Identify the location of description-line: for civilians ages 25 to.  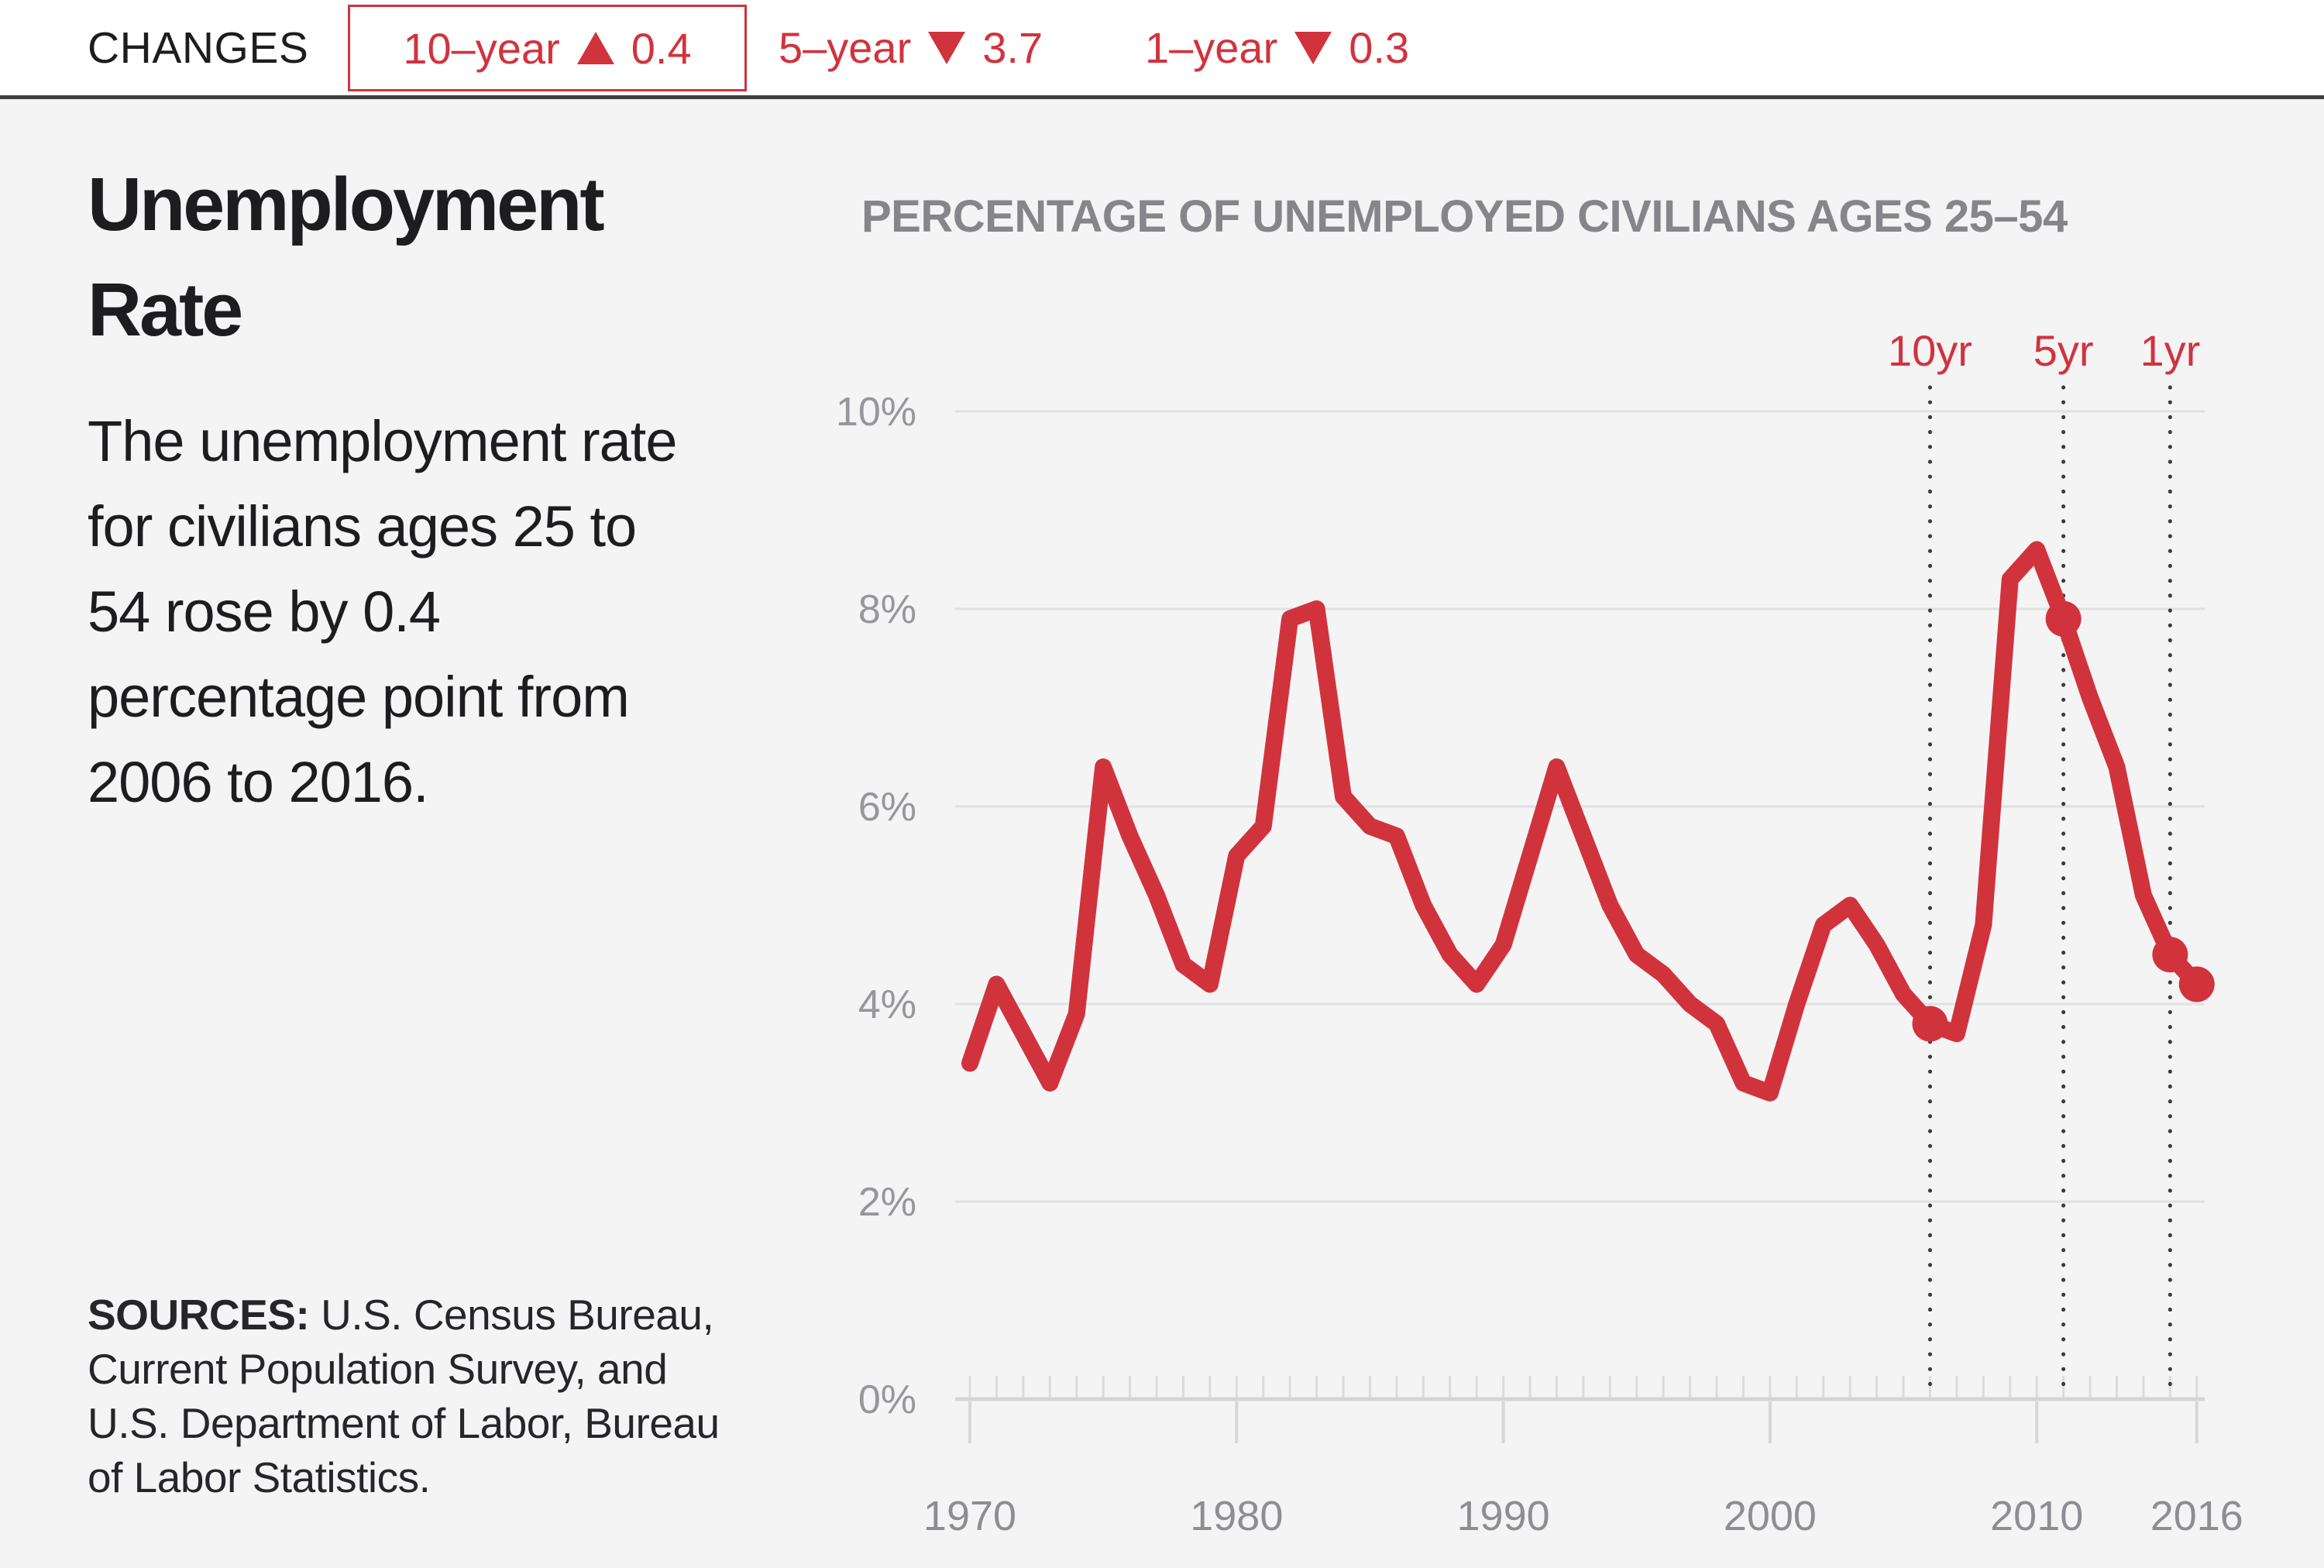
(362, 526).